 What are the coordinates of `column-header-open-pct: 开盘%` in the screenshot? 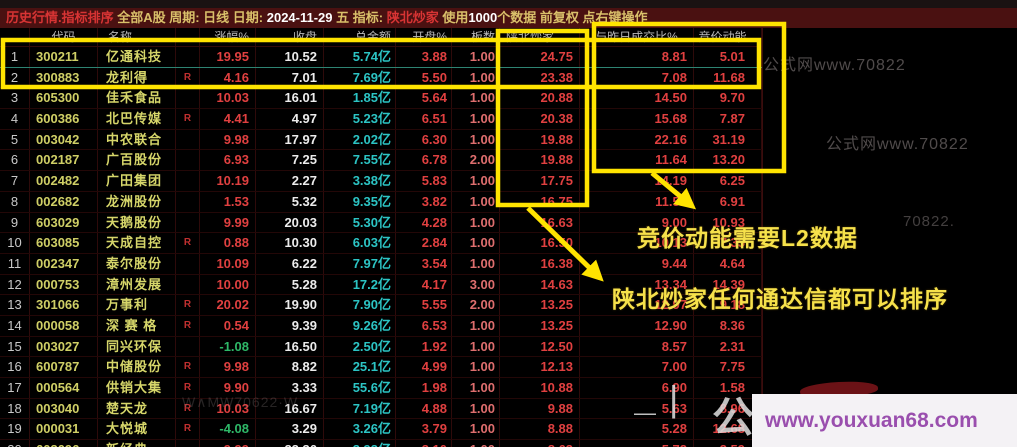 It's located at (424, 37).